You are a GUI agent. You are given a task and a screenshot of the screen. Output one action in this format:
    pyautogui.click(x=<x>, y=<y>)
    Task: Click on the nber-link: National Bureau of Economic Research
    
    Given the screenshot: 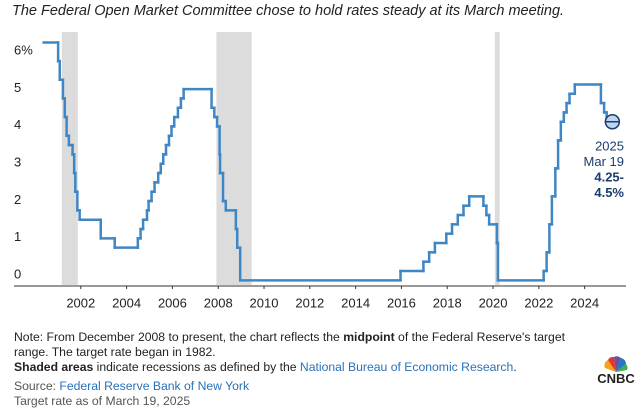 What is the action you would take?
    pyautogui.click(x=406, y=367)
    